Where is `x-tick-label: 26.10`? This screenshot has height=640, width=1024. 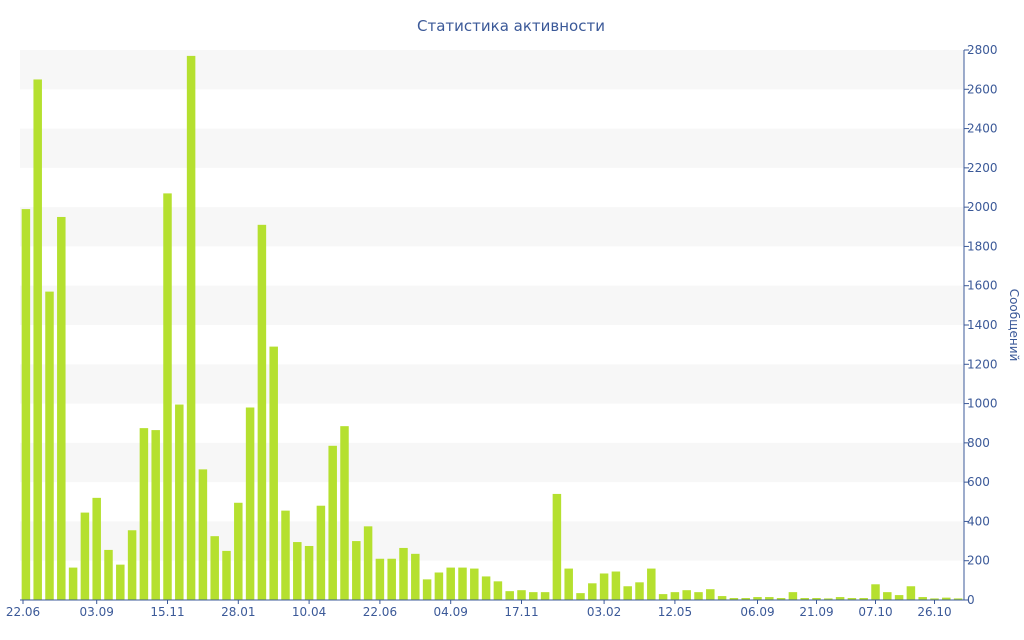 x-tick-label: 26.10 is located at coordinates (934, 612).